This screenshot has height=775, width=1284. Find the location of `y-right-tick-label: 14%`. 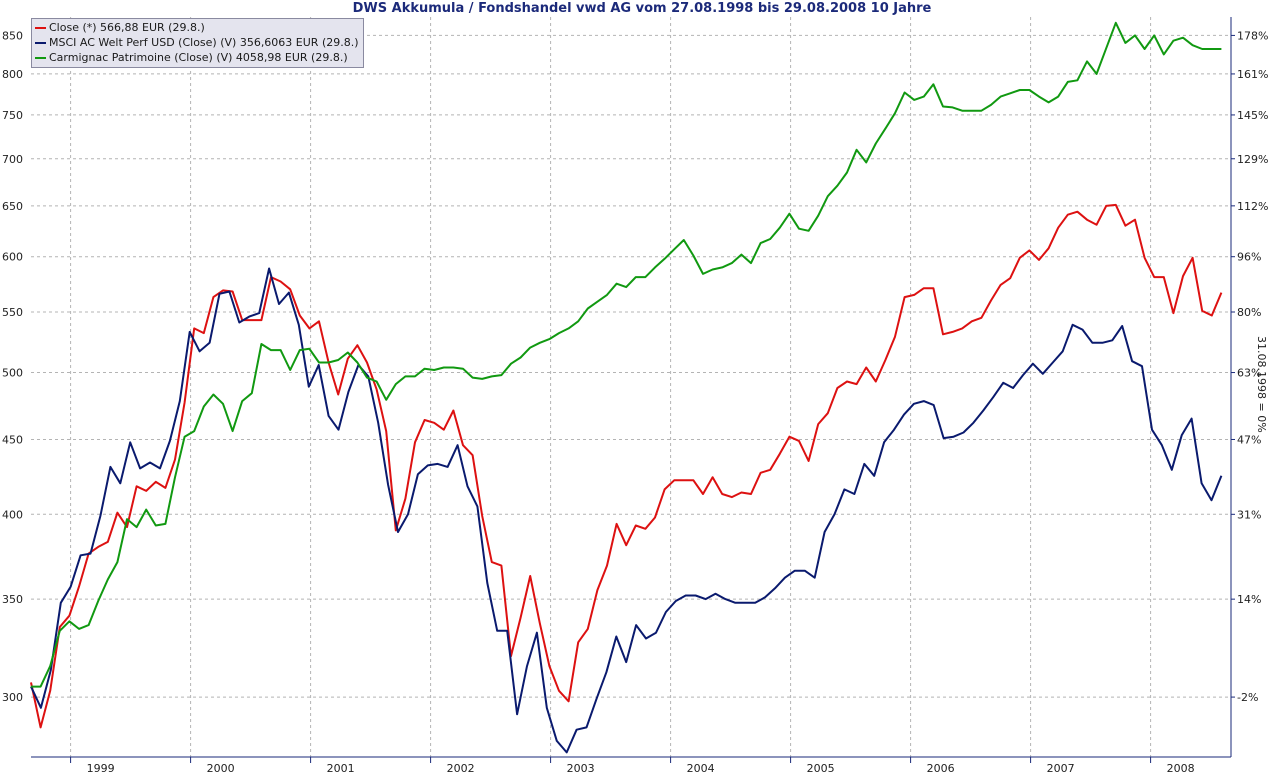

y-right-tick-label: 14% is located at coordinates (1249, 599).